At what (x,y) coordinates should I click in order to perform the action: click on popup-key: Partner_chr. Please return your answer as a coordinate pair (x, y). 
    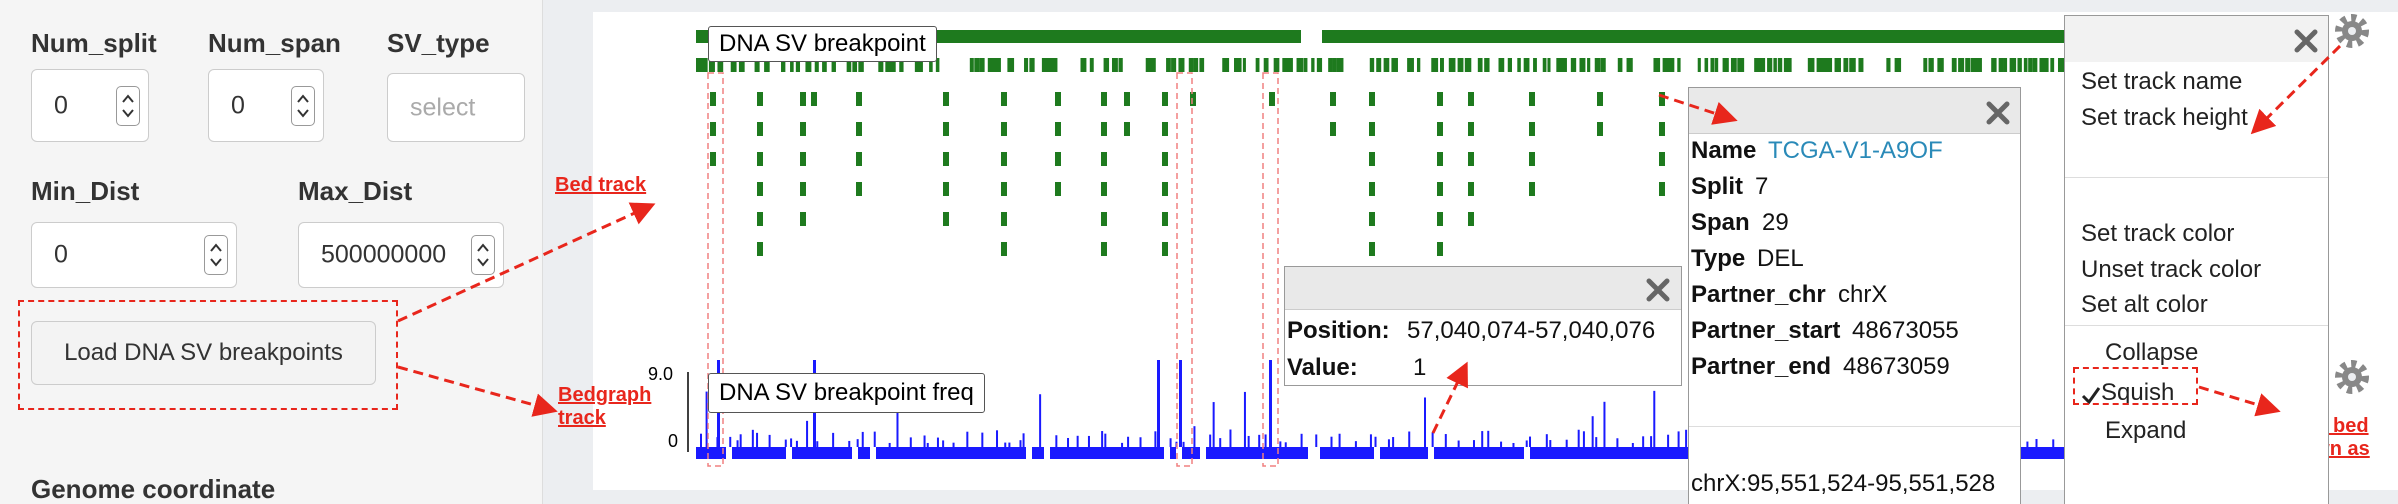
    Looking at the image, I should click on (1758, 294).